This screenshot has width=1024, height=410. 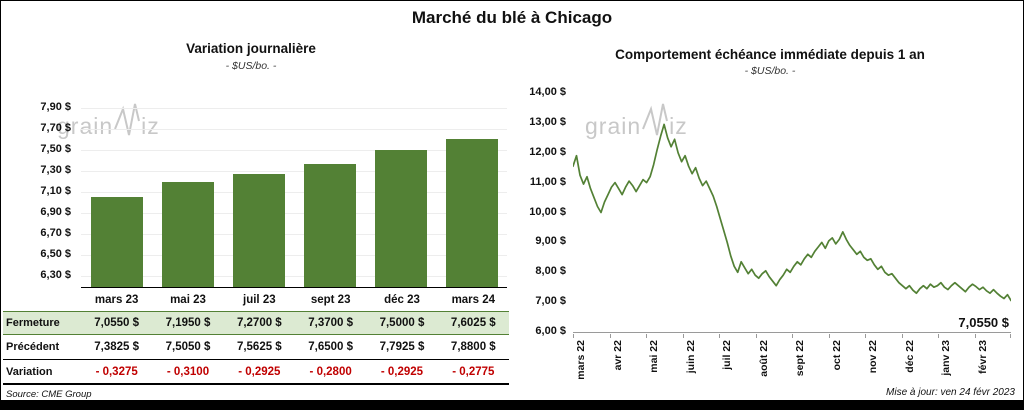 I want to click on y-axis-label: 7,90 $, so click(x=55, y=106).